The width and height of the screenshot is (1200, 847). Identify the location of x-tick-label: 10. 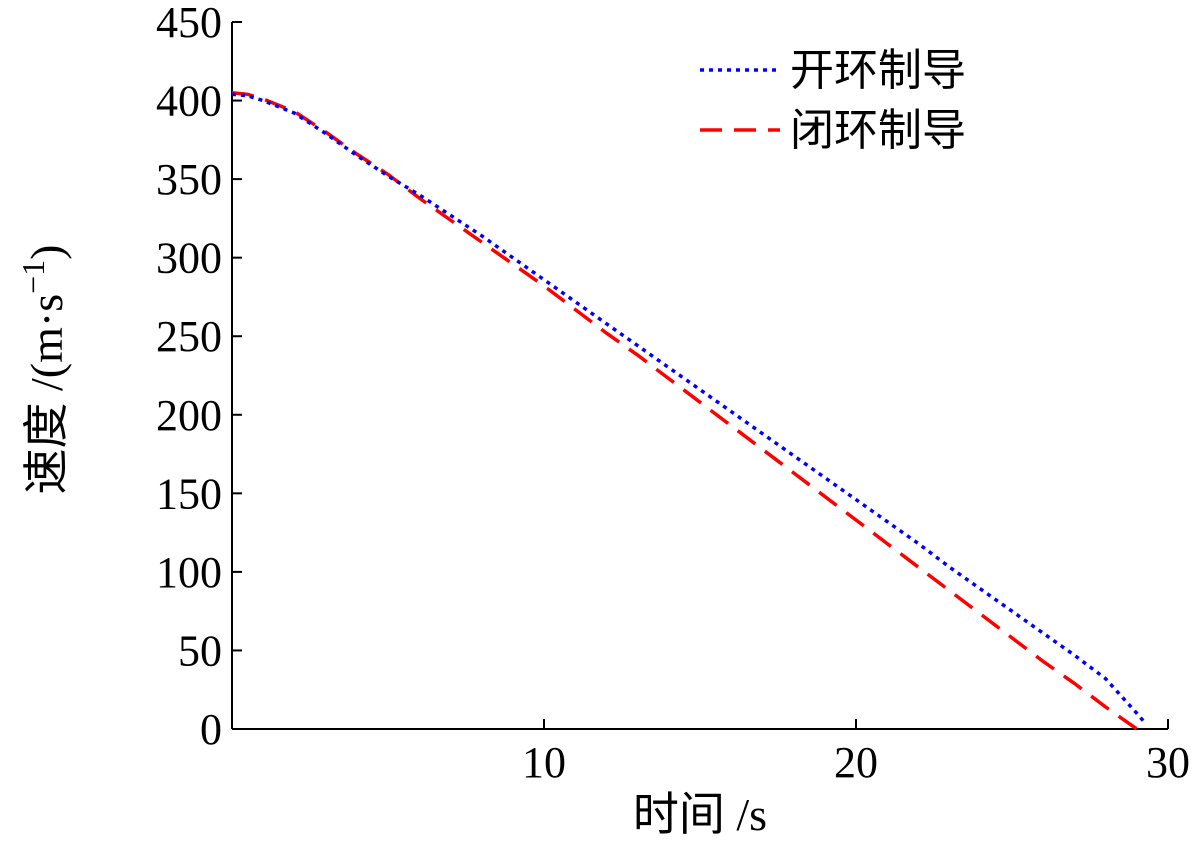
(544, 762).